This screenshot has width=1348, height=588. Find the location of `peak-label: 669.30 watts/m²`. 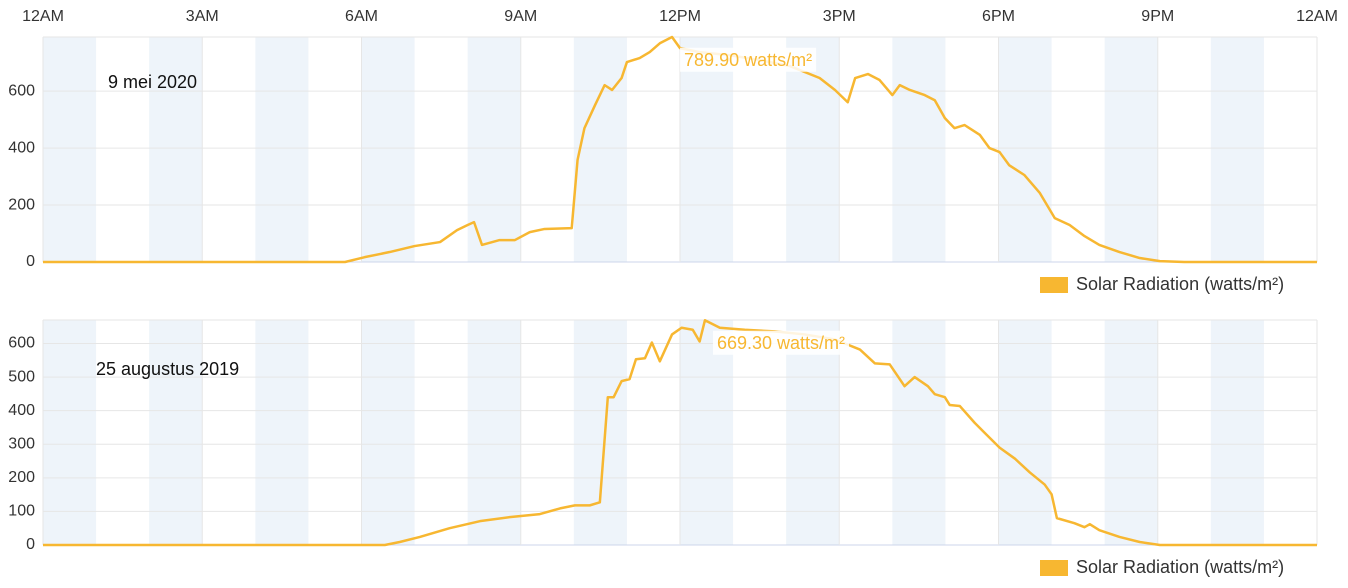

peak-label: 669.30 watts/m² is located at coordinates (781, 343).